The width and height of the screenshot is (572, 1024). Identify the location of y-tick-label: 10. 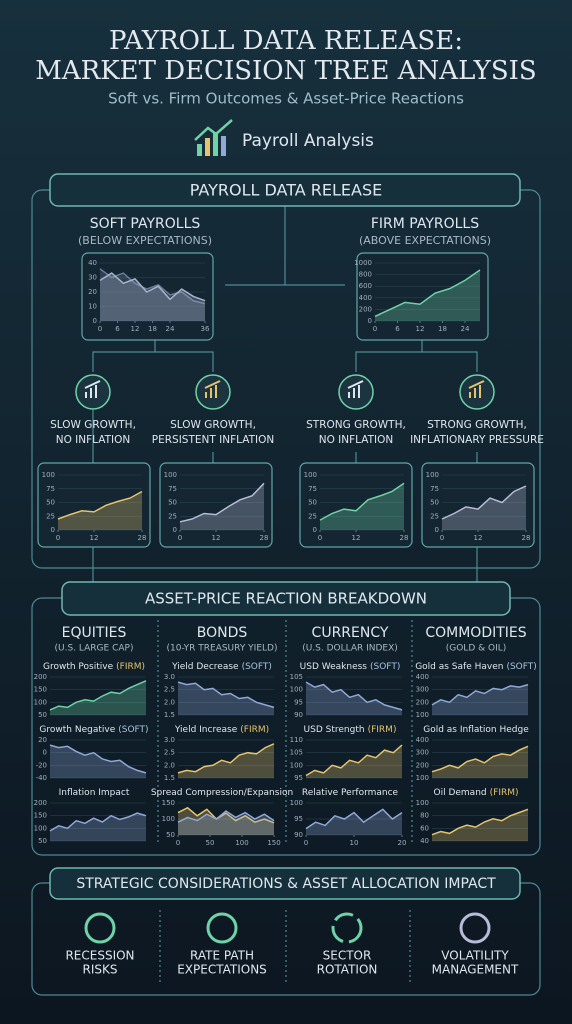
(92, 307).